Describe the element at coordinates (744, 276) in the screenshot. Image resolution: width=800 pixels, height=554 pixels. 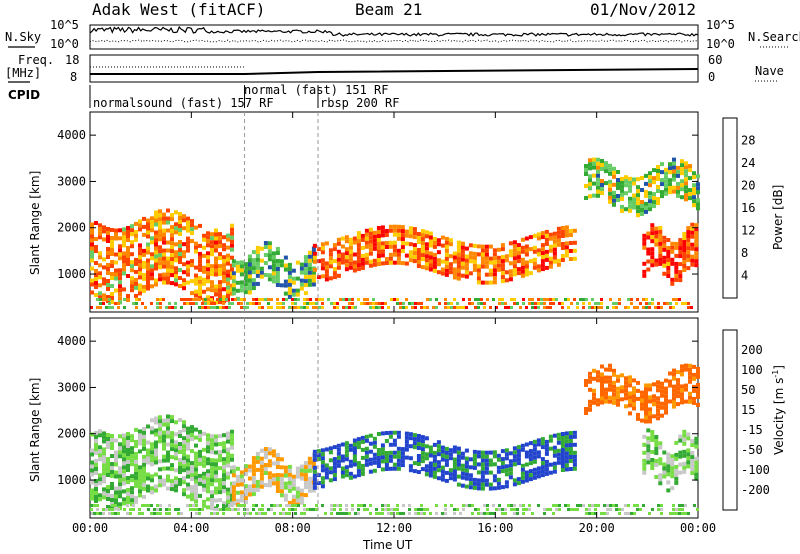
I see `power-colorbar-tick: 4` at that location.